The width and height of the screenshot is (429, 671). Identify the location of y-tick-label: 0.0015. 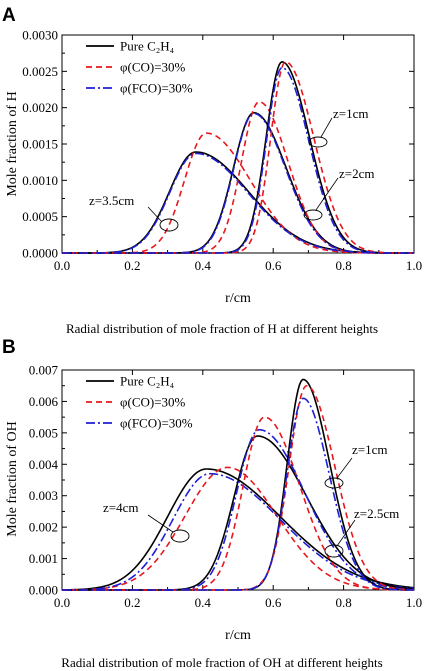
(40, 144).